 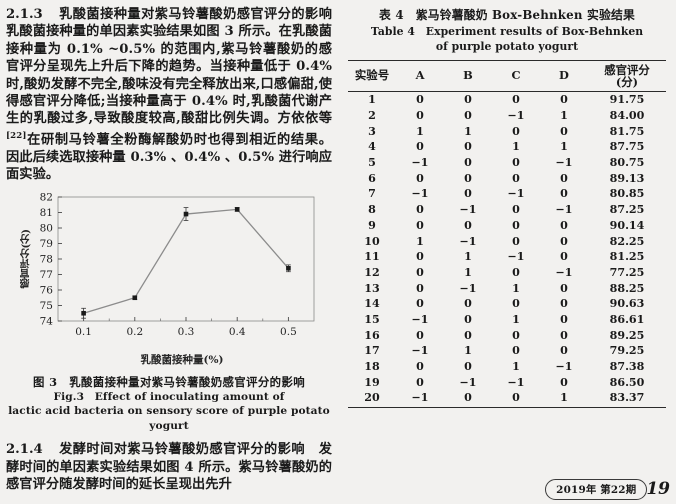 I want to click on cell-run-no: 13, so click(x=372, y=288).